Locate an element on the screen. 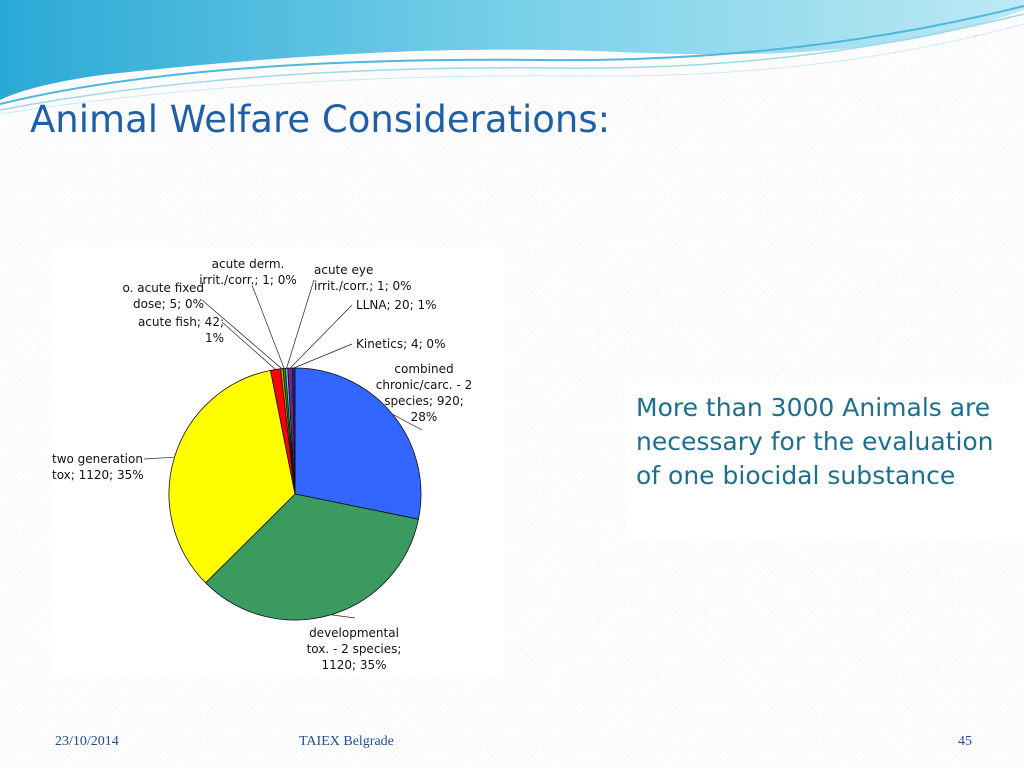 Image resolution: width=1024 pixels, height=768 pixels. slice-label-acute-fish-42: acute fish; 42; 1% is located at coordinates (181, 330).